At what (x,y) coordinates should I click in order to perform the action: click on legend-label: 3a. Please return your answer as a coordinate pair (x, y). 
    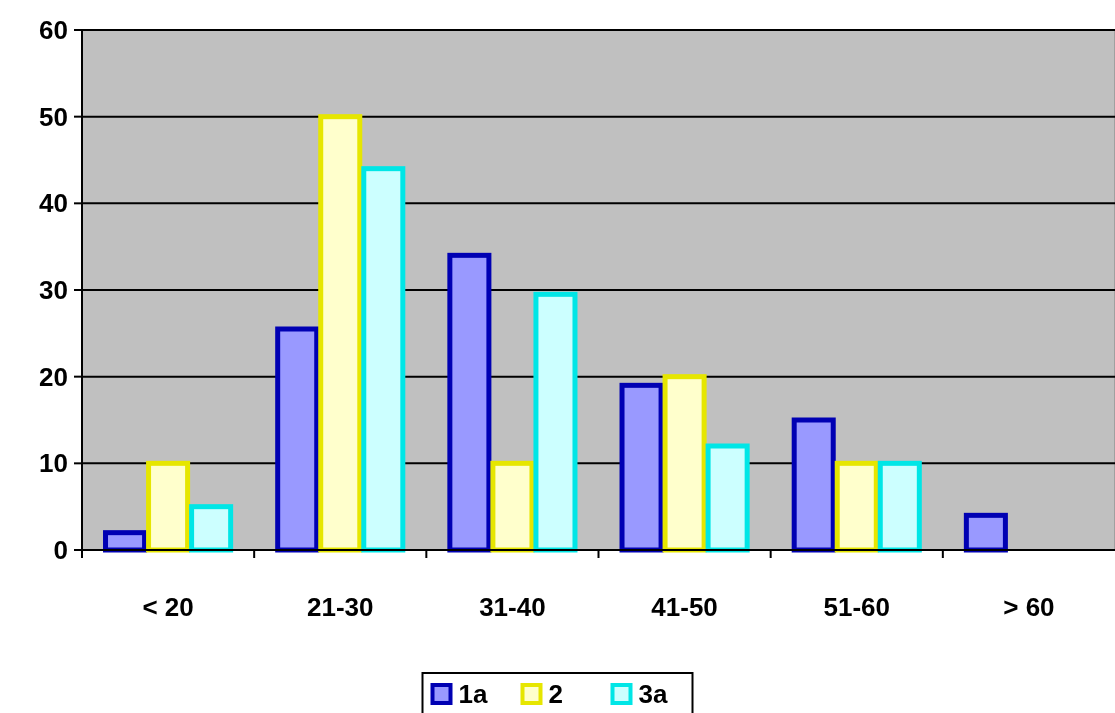
    Looking at the image, I should click on (653, 694).